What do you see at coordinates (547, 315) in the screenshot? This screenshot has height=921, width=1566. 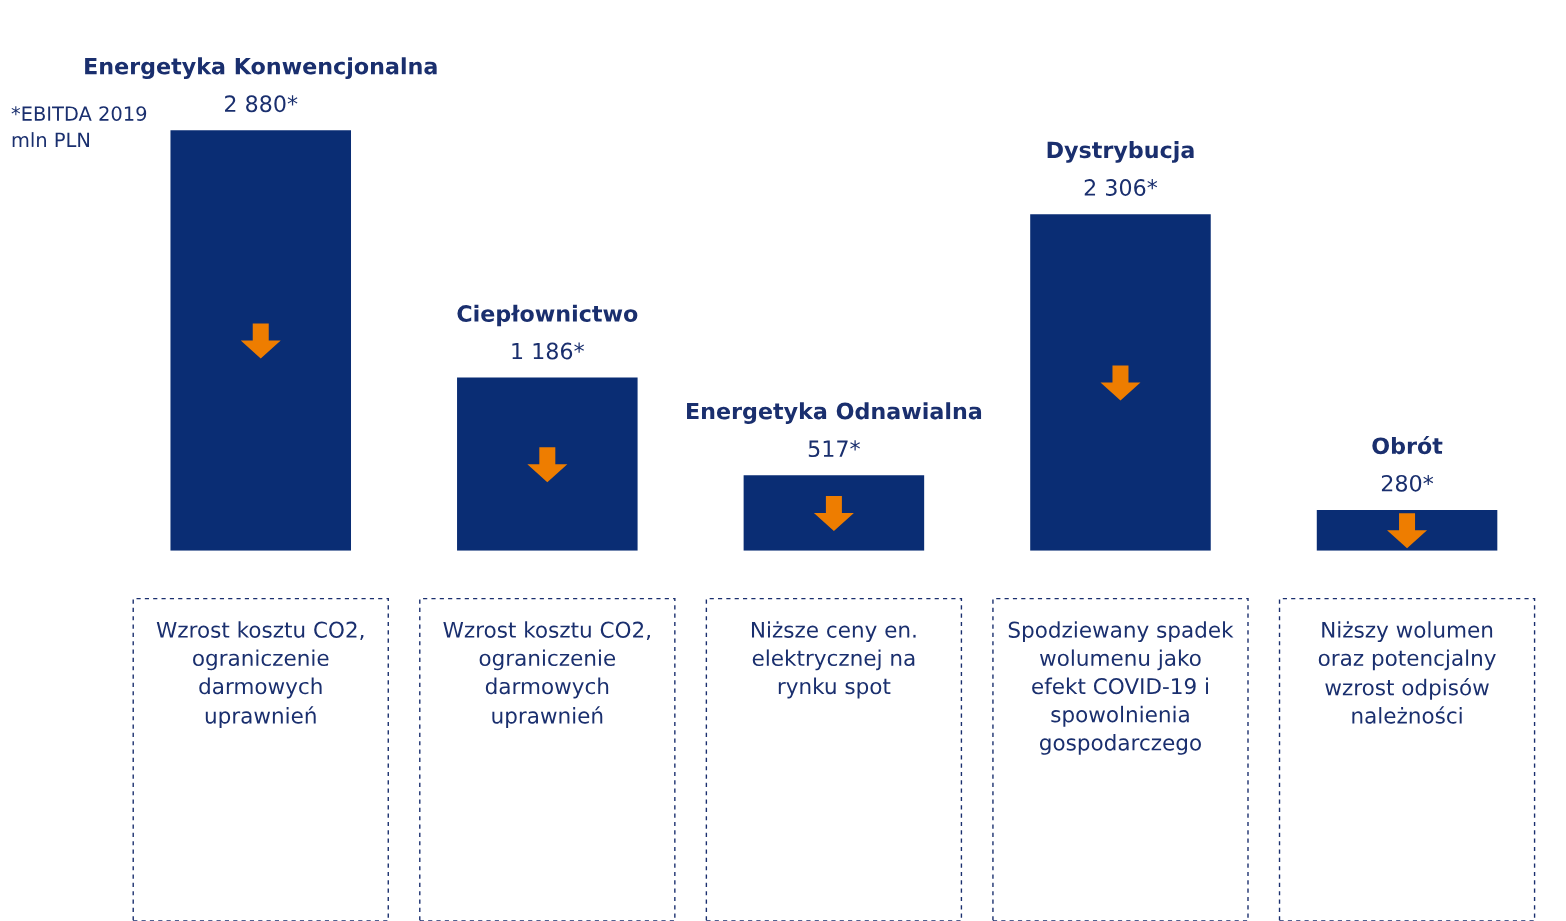 I see `x-tick-label: Ciepłownictwo` at bounding box center [547, 315].